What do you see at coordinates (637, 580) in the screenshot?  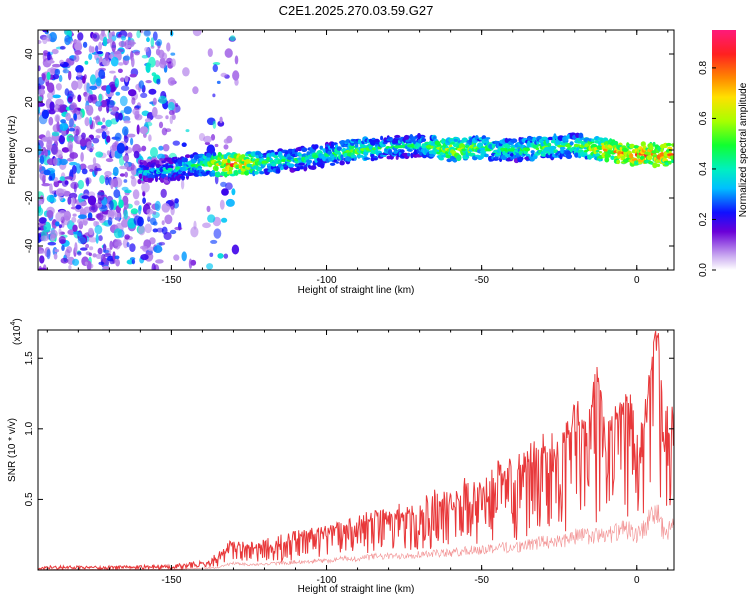 I see `x-tick-label: 0` at bounding box center [637, 580].